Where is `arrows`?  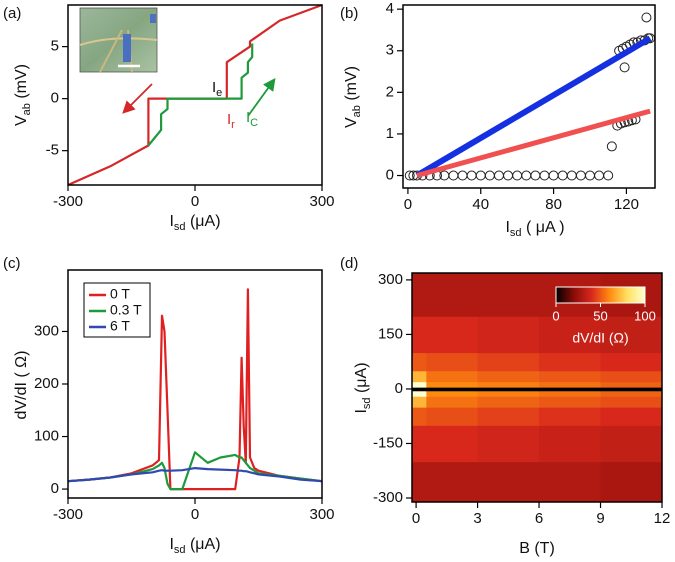
arrows is located at coordinates (199, 97).